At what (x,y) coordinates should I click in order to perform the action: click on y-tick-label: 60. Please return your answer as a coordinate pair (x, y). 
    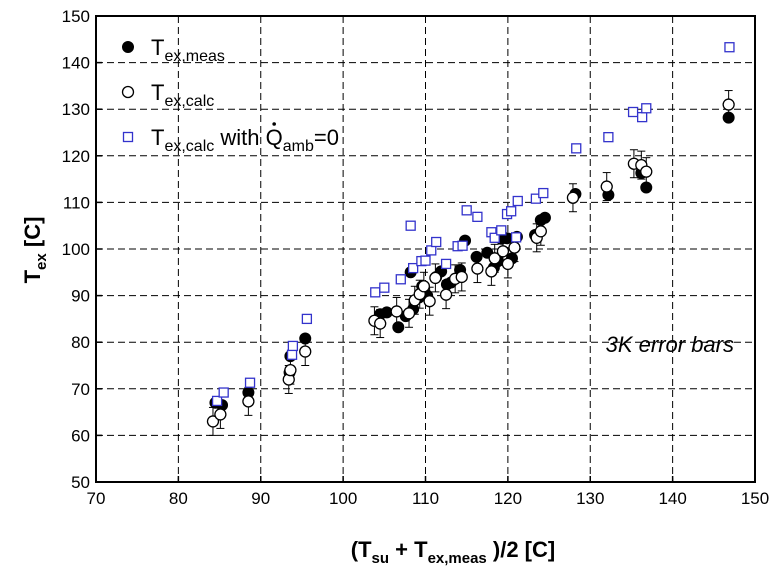
    Looking at the image, I should click on (80, 435).